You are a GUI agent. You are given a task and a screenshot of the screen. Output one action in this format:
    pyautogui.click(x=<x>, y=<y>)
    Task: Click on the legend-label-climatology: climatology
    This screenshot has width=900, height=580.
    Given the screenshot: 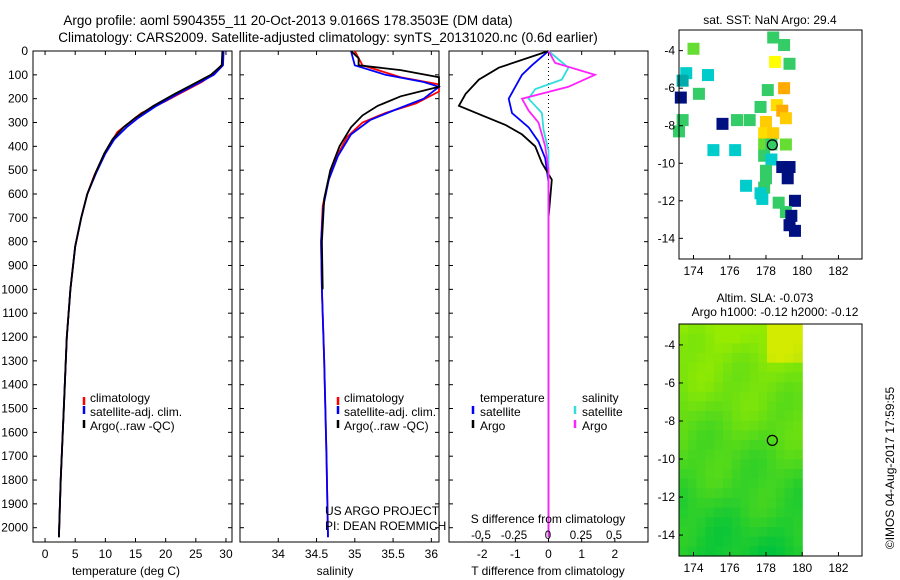 What is the action you would take?
    pyautogui.click(x=120, y=398)
    